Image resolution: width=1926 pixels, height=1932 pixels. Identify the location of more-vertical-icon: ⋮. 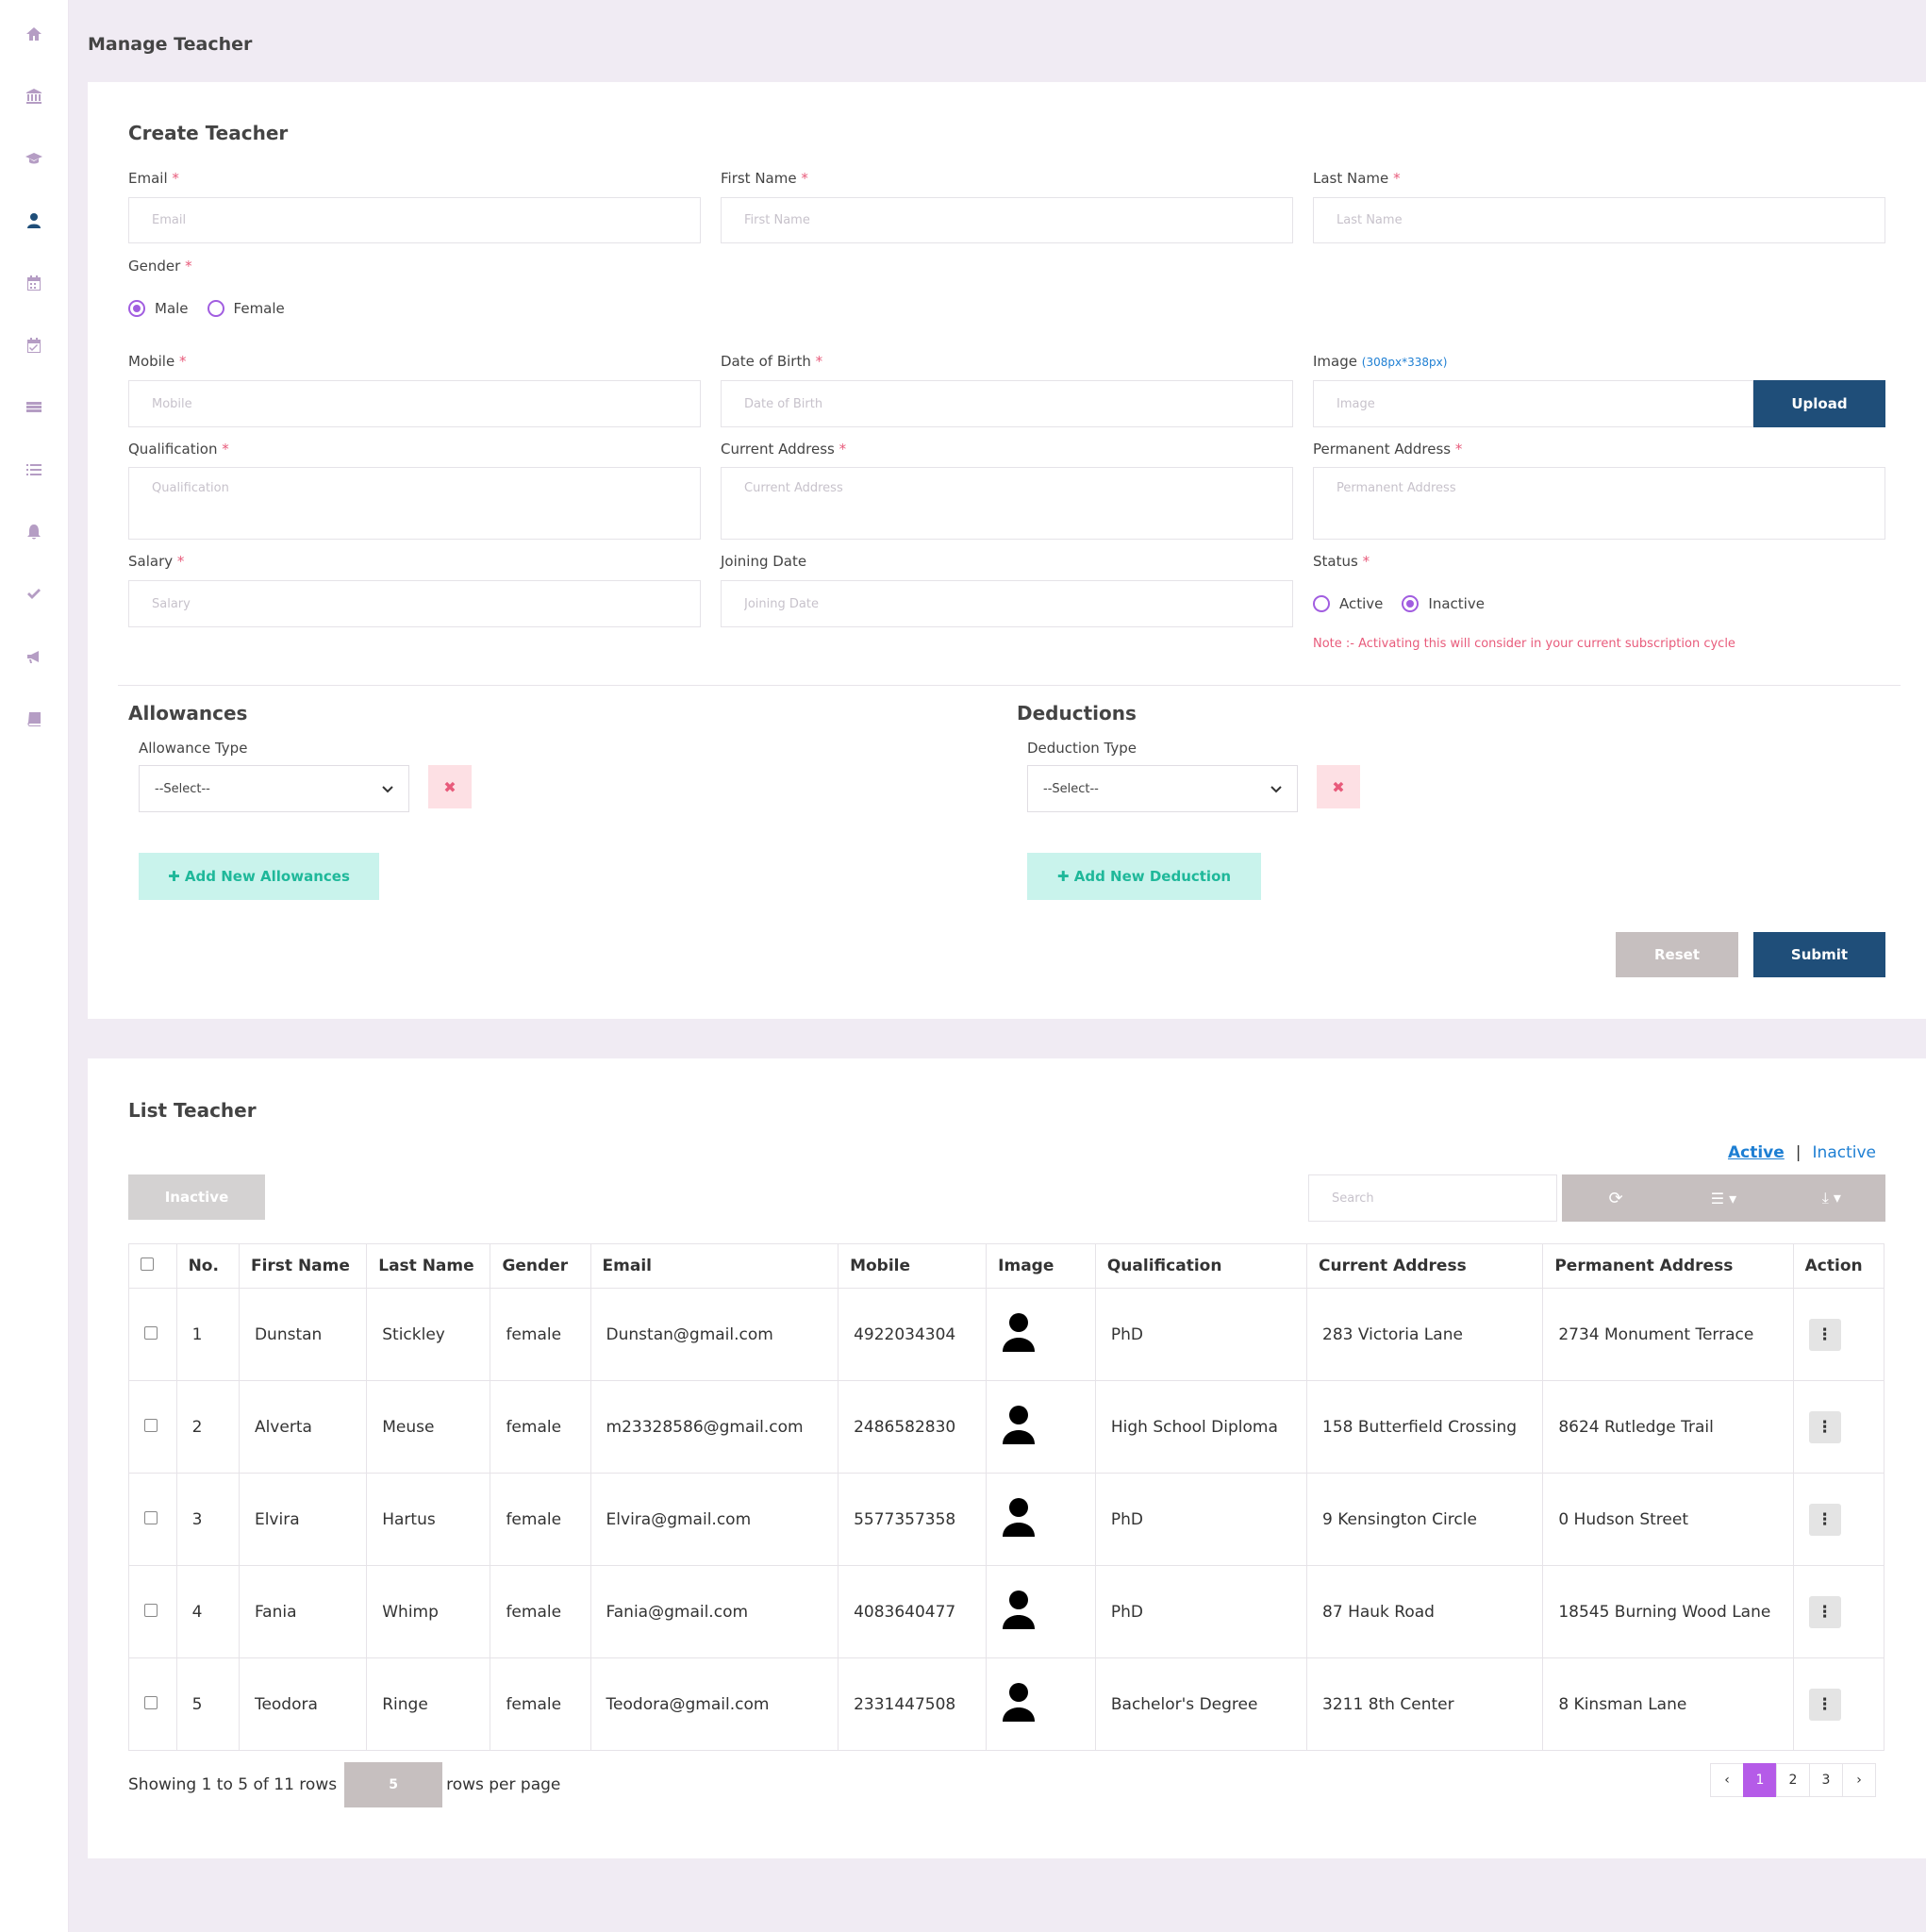
(1826, 1519).